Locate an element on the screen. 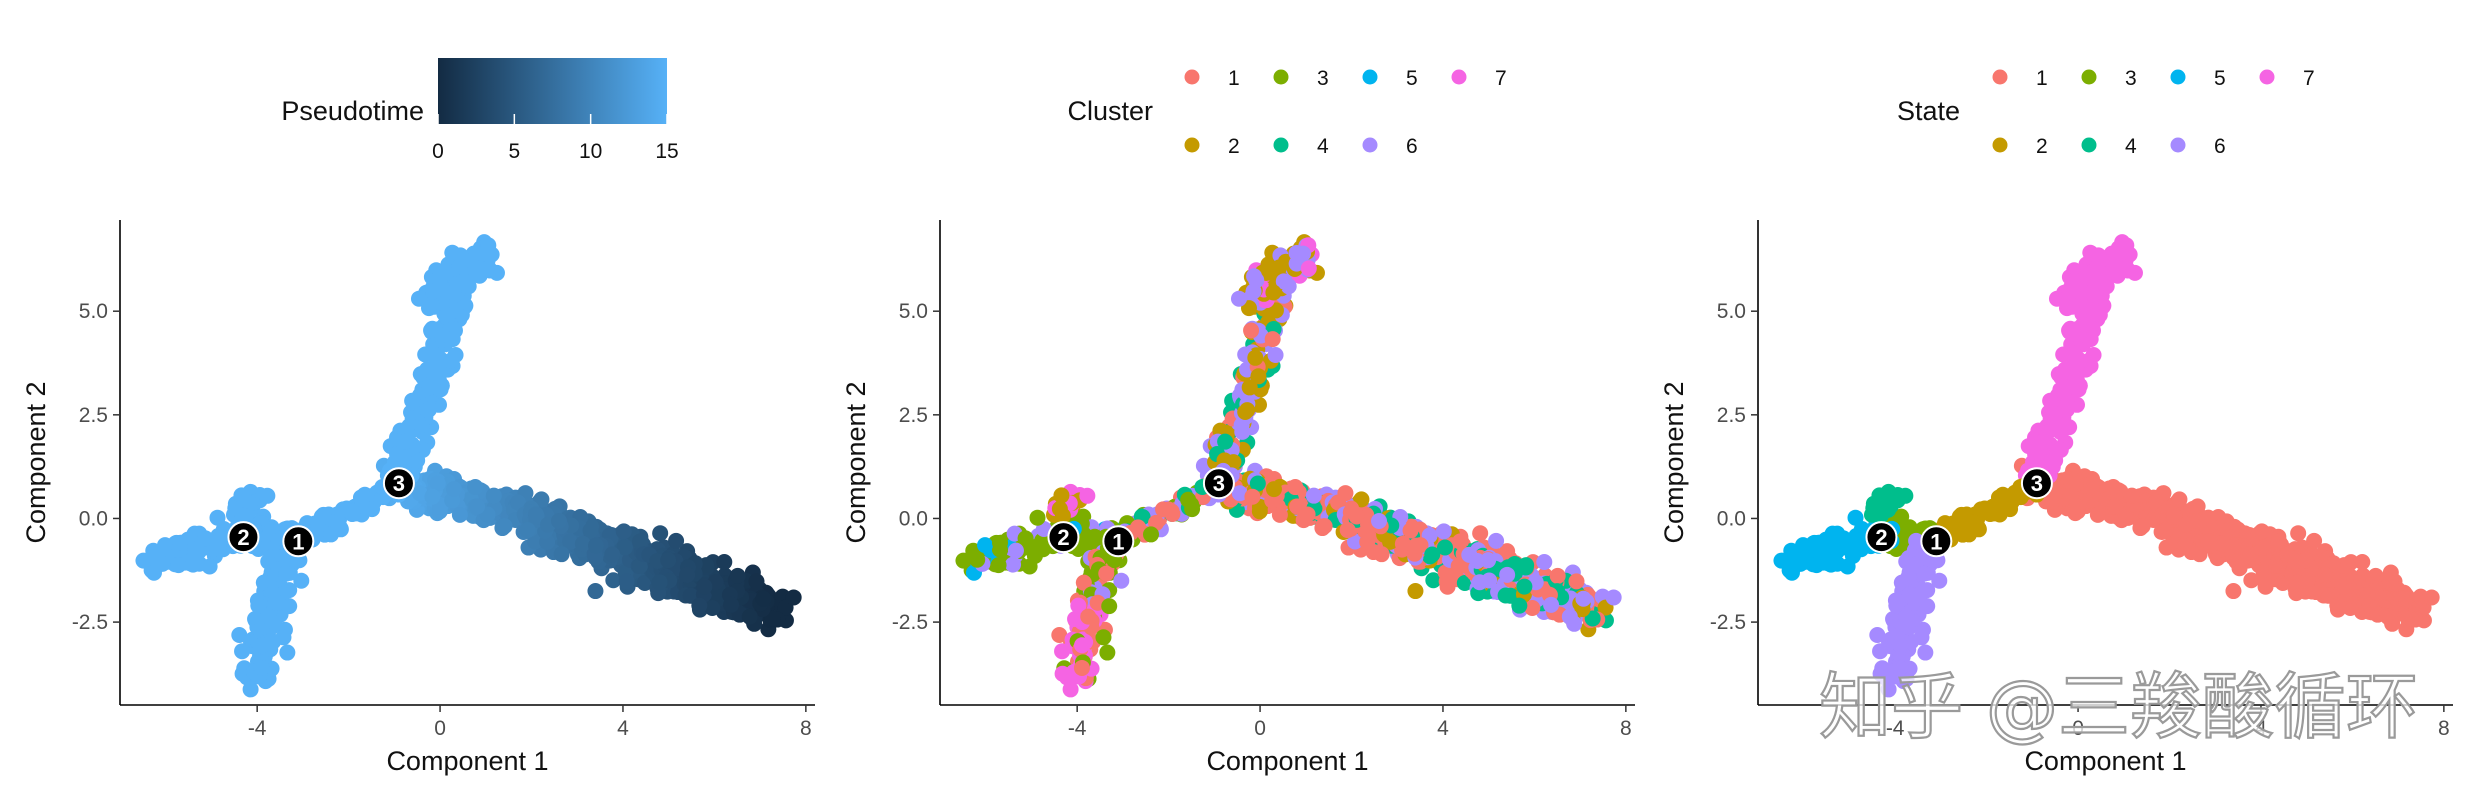  legend-label: 1 is located at coordinates (1234, 78).